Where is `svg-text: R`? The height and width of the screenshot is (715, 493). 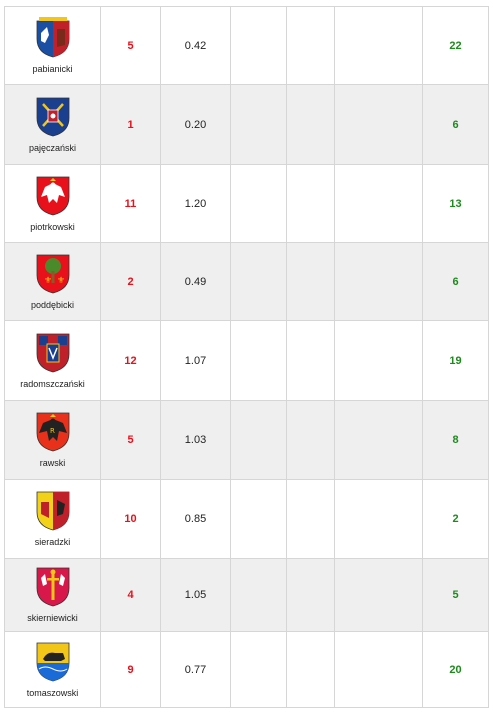 svg-text: R is located at coordinates (52, 431).